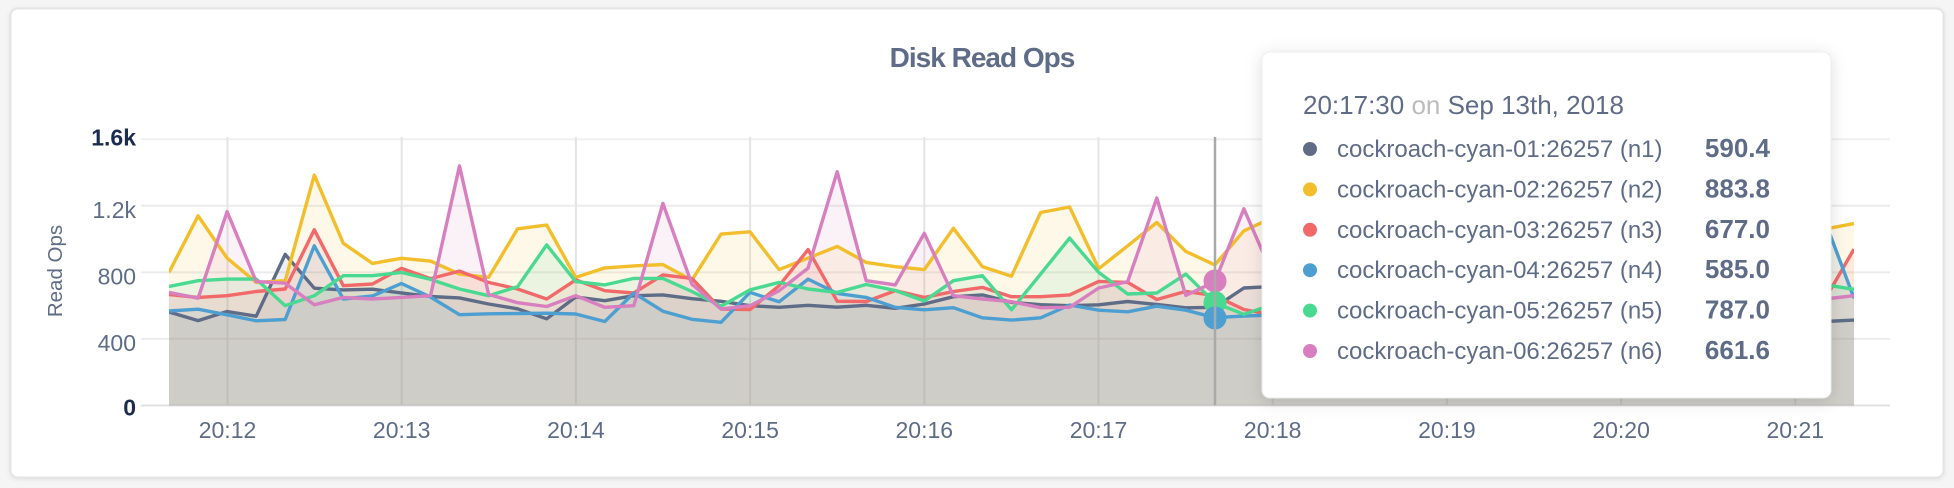 The image size is (1954, 488). What do you see at coordinates (1463, 105) in the screenshot?
I see `svg-text: 20:17:30 on Sep 13th, 2018` at bounding box center [1463, 105].